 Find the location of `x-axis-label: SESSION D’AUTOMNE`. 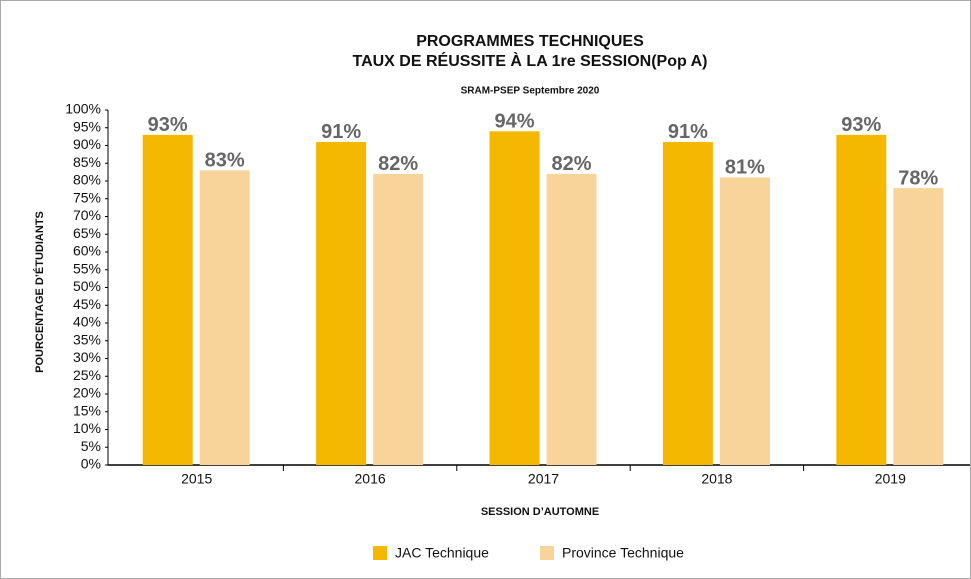

x-axis-label: SESSION D’AUTOMNE is located at coordinates (540, 512).